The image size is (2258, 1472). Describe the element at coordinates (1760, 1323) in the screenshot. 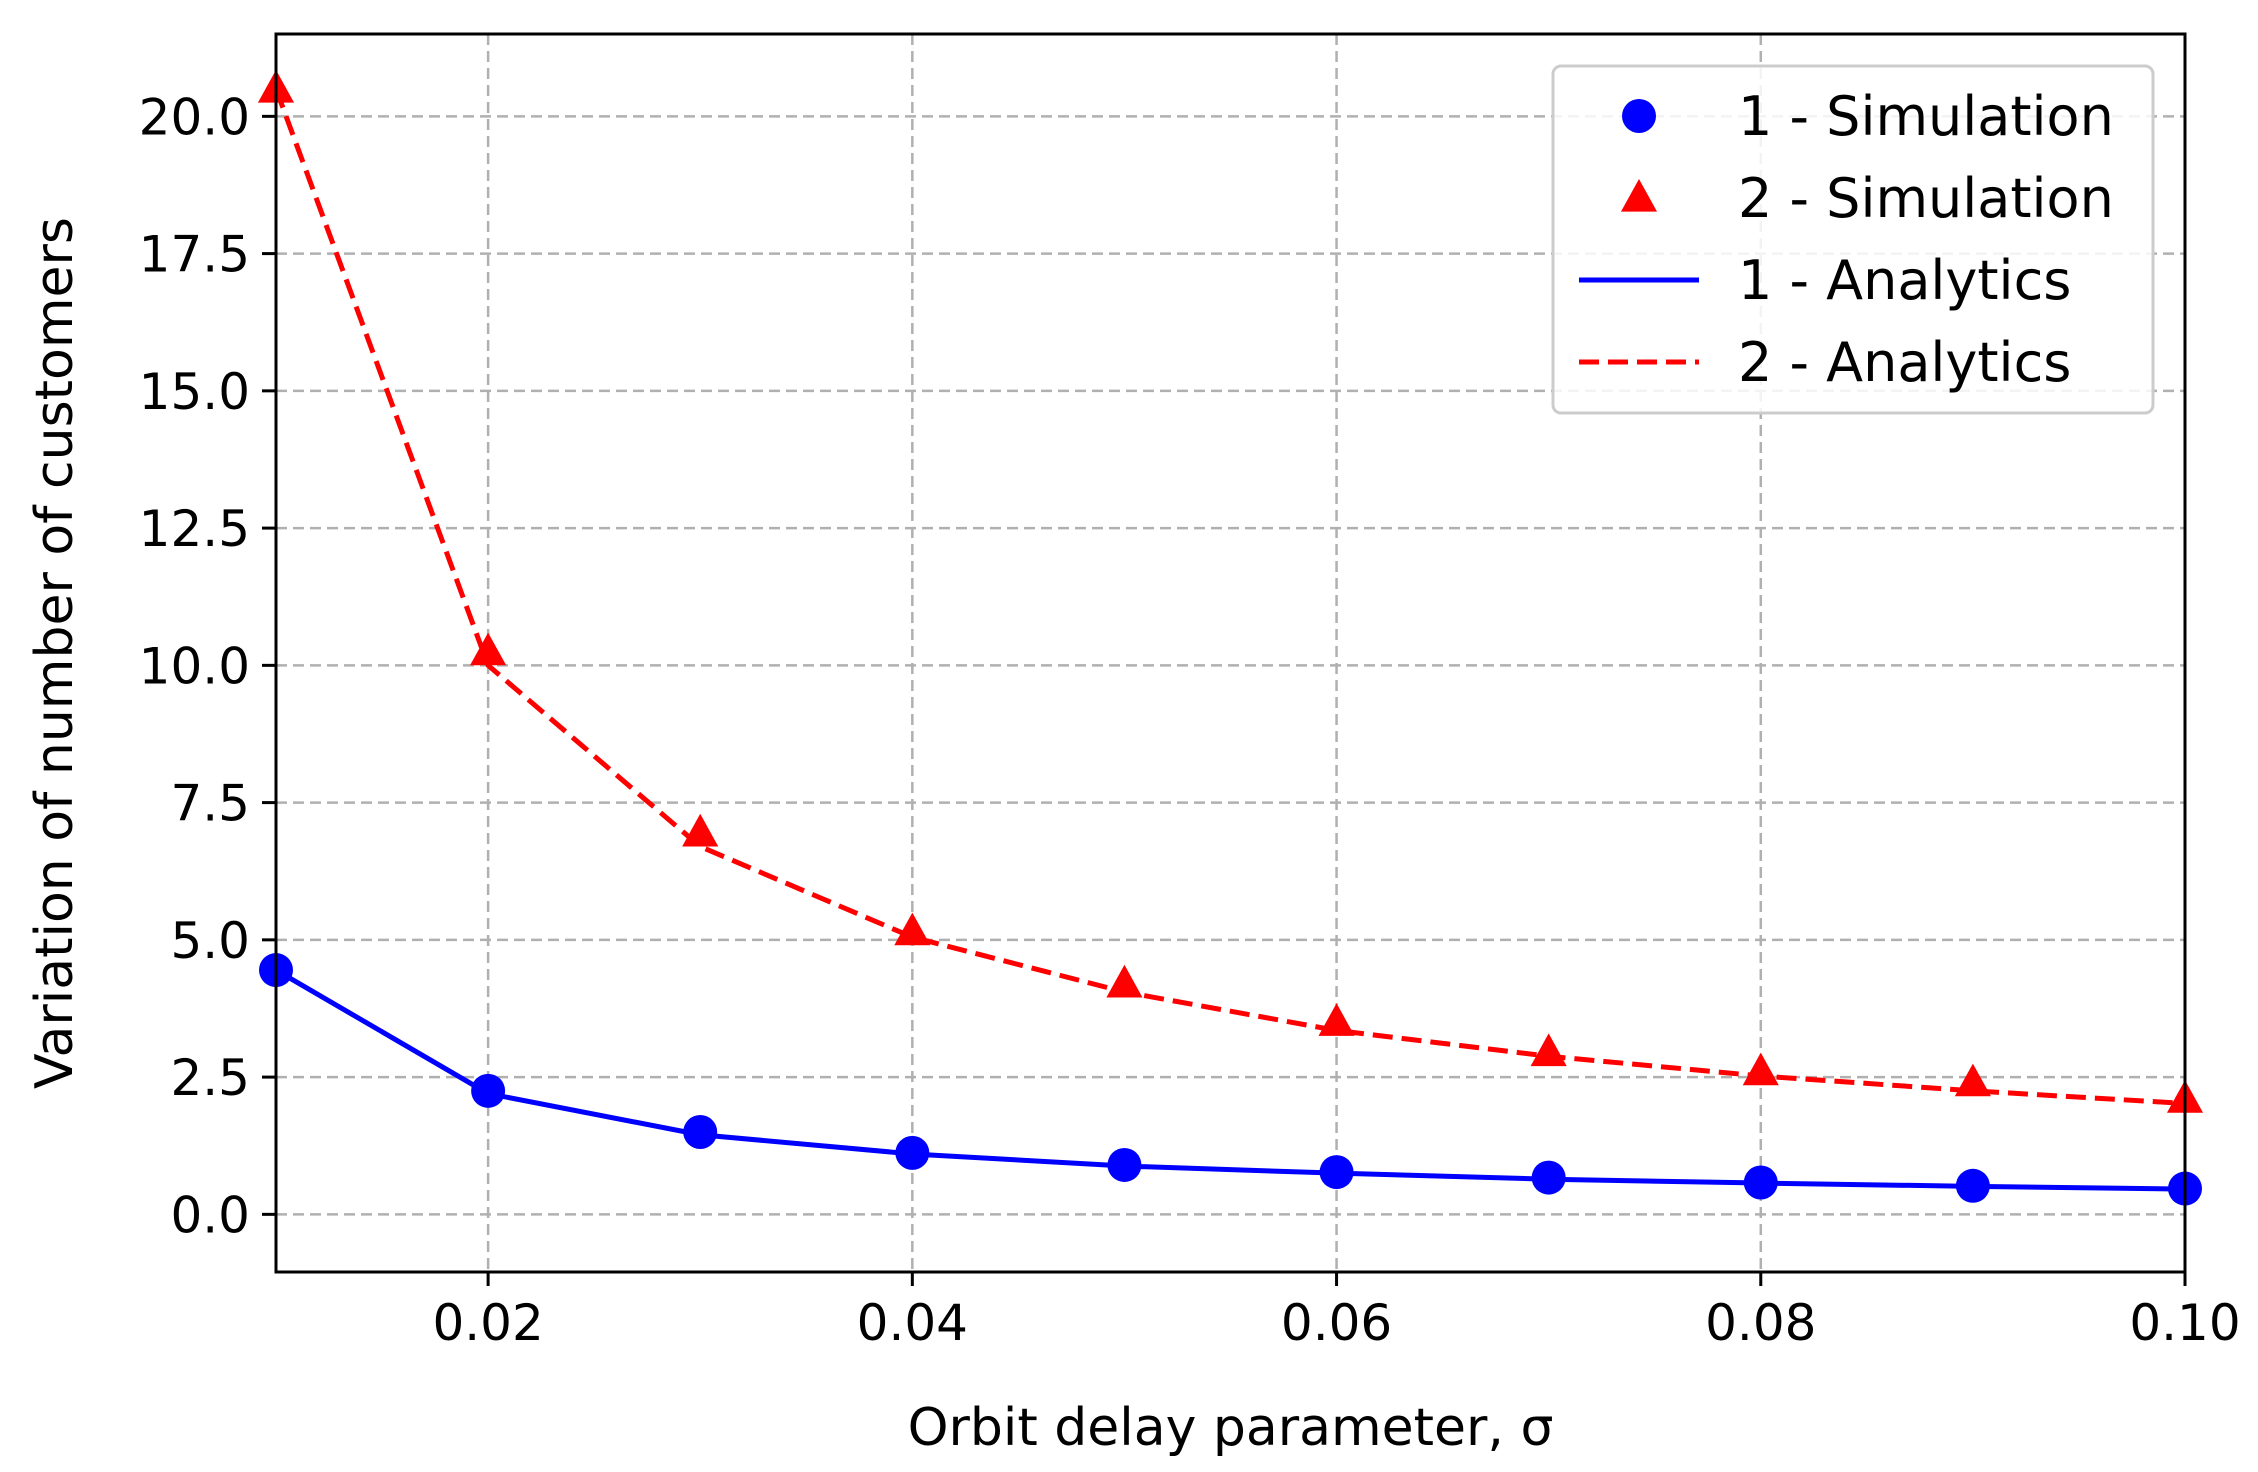

I see `x-tick-label: 0.08` at that location.